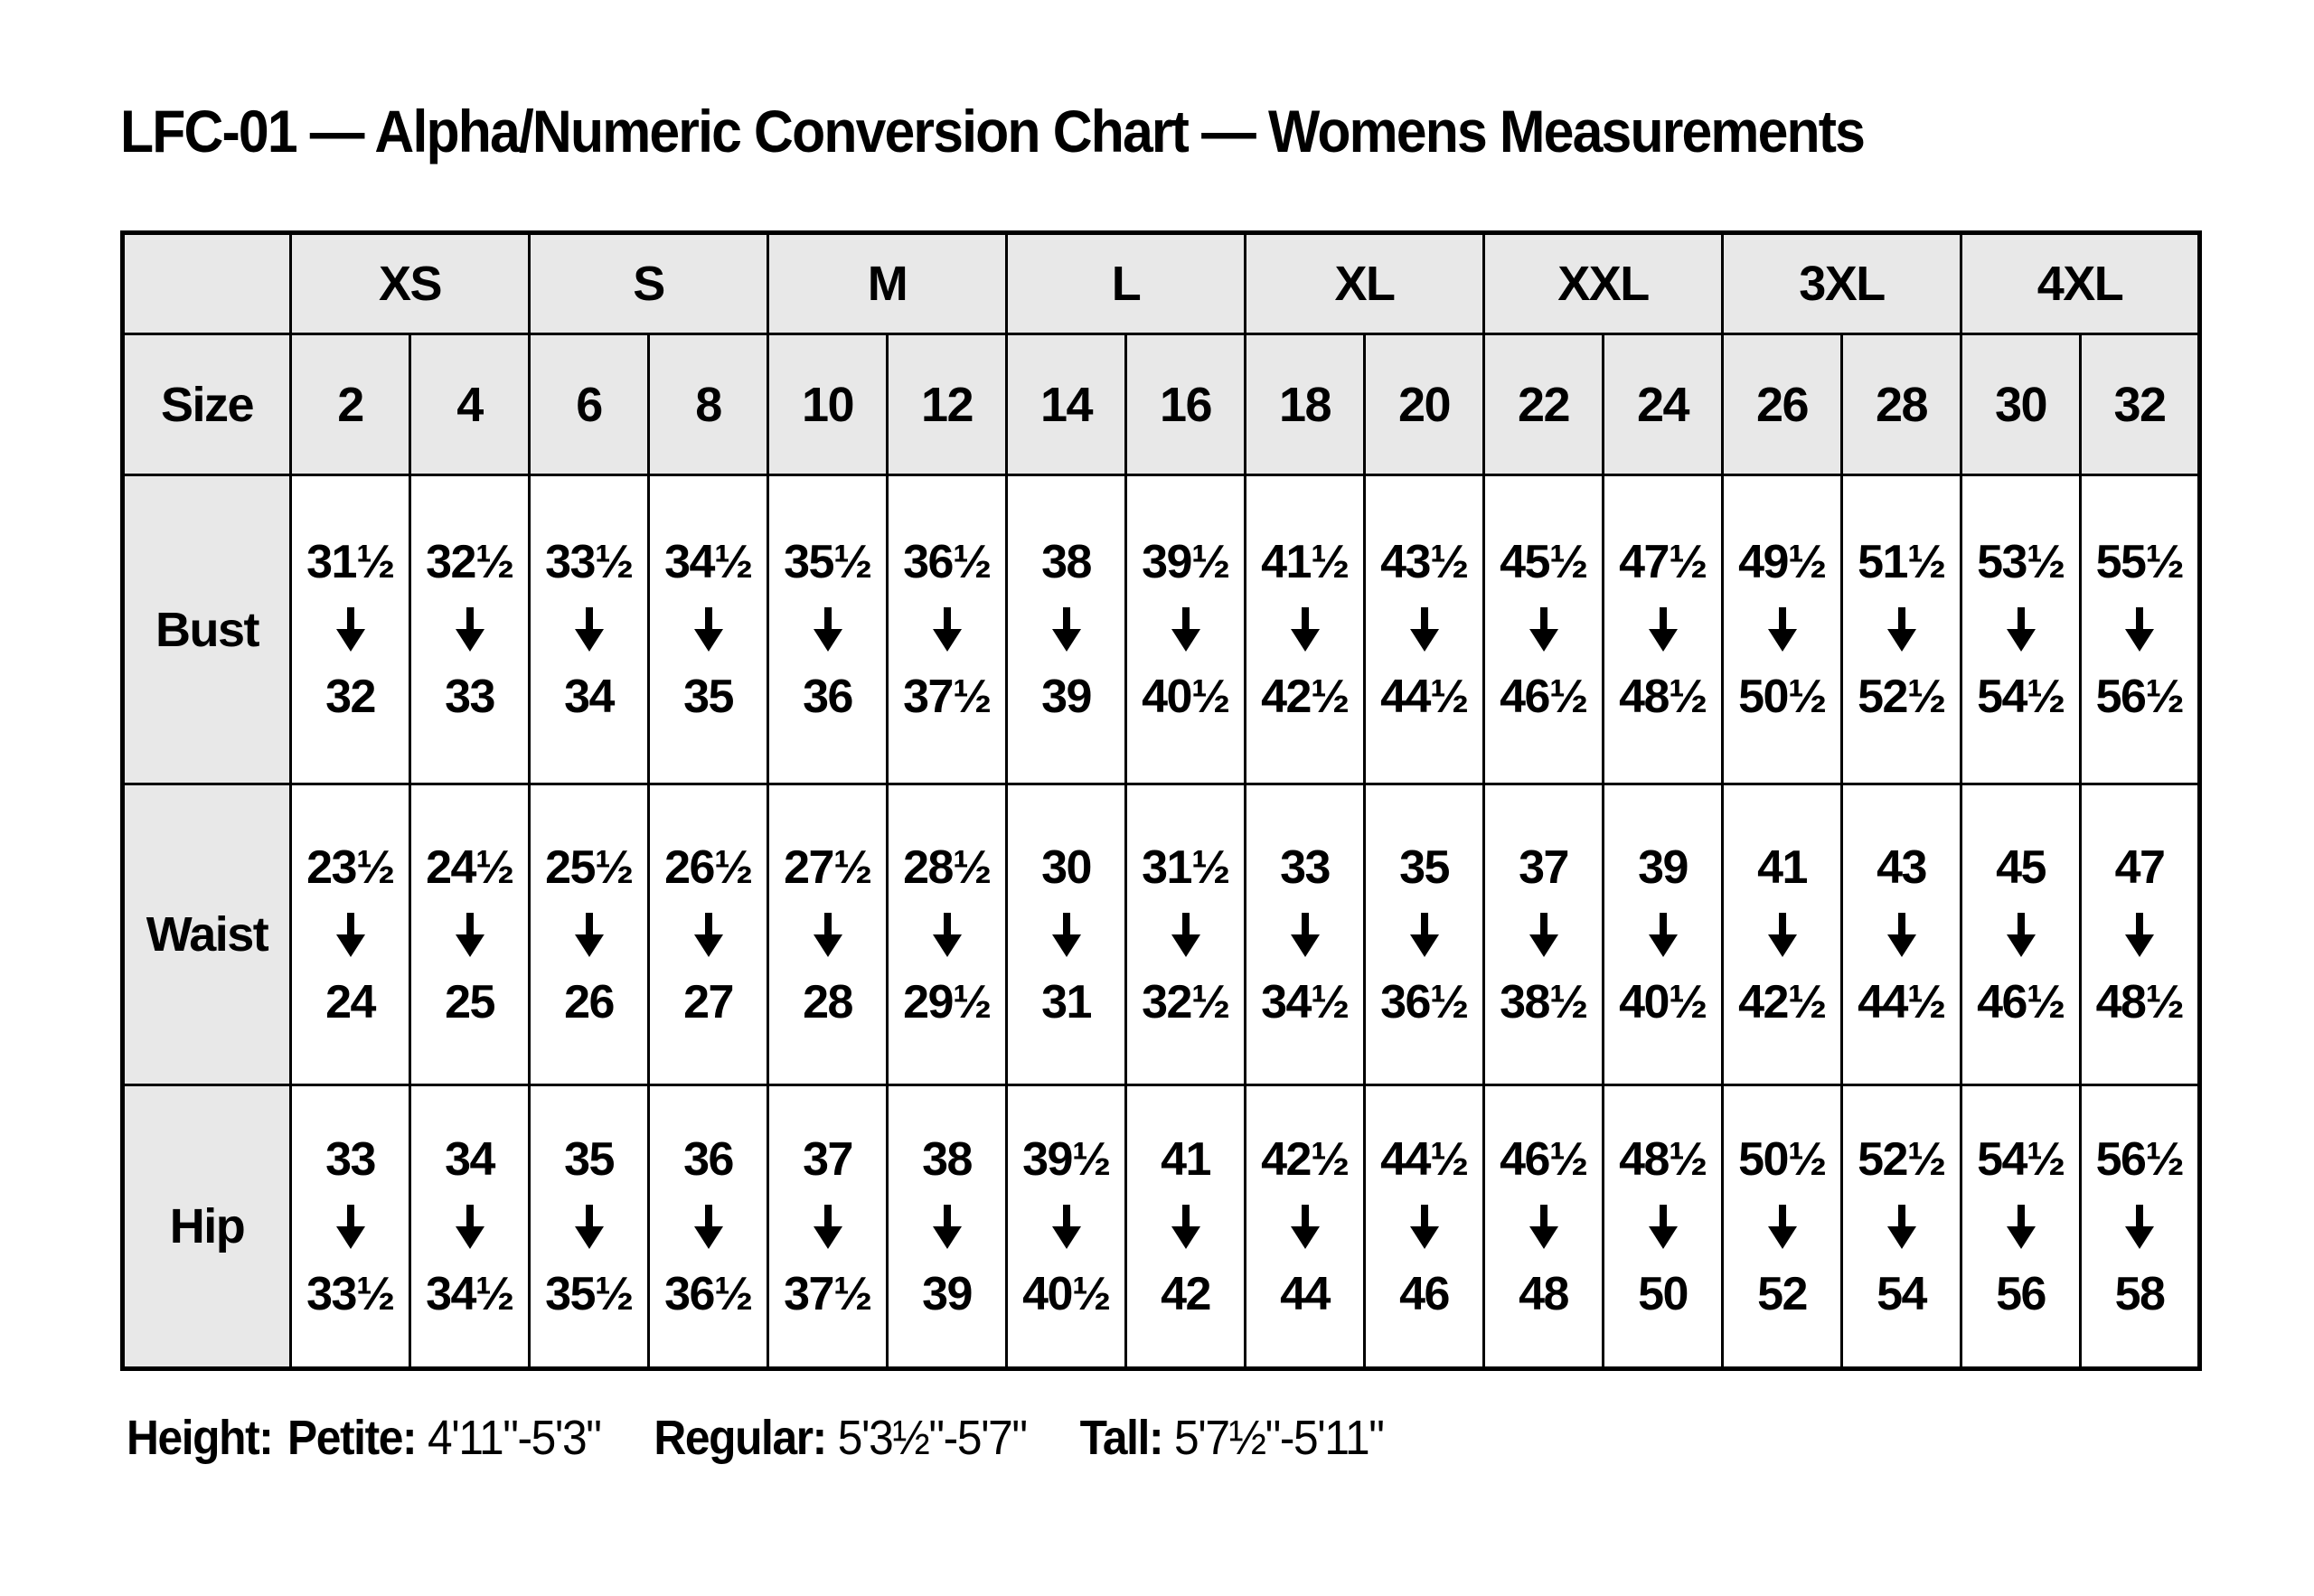 The width and height of the screenshot is (2314, 1596). Describe the element at coordinates (708, 1227) in the screenshot. I see `measurement-range: 36 36½` at that location.